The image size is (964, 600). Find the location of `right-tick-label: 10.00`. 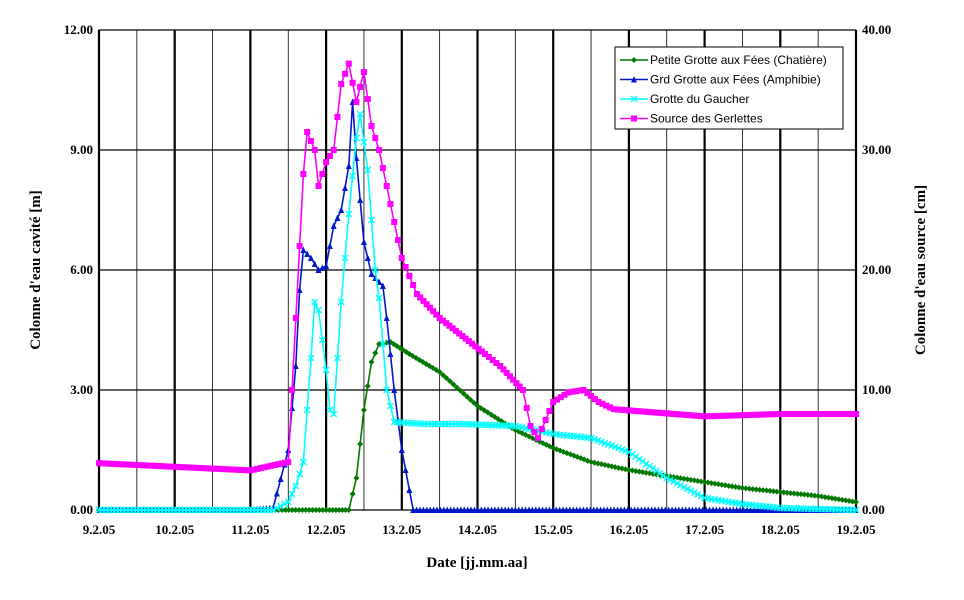

right-tick-label: 10.00 is located at coordinates (876, 389).